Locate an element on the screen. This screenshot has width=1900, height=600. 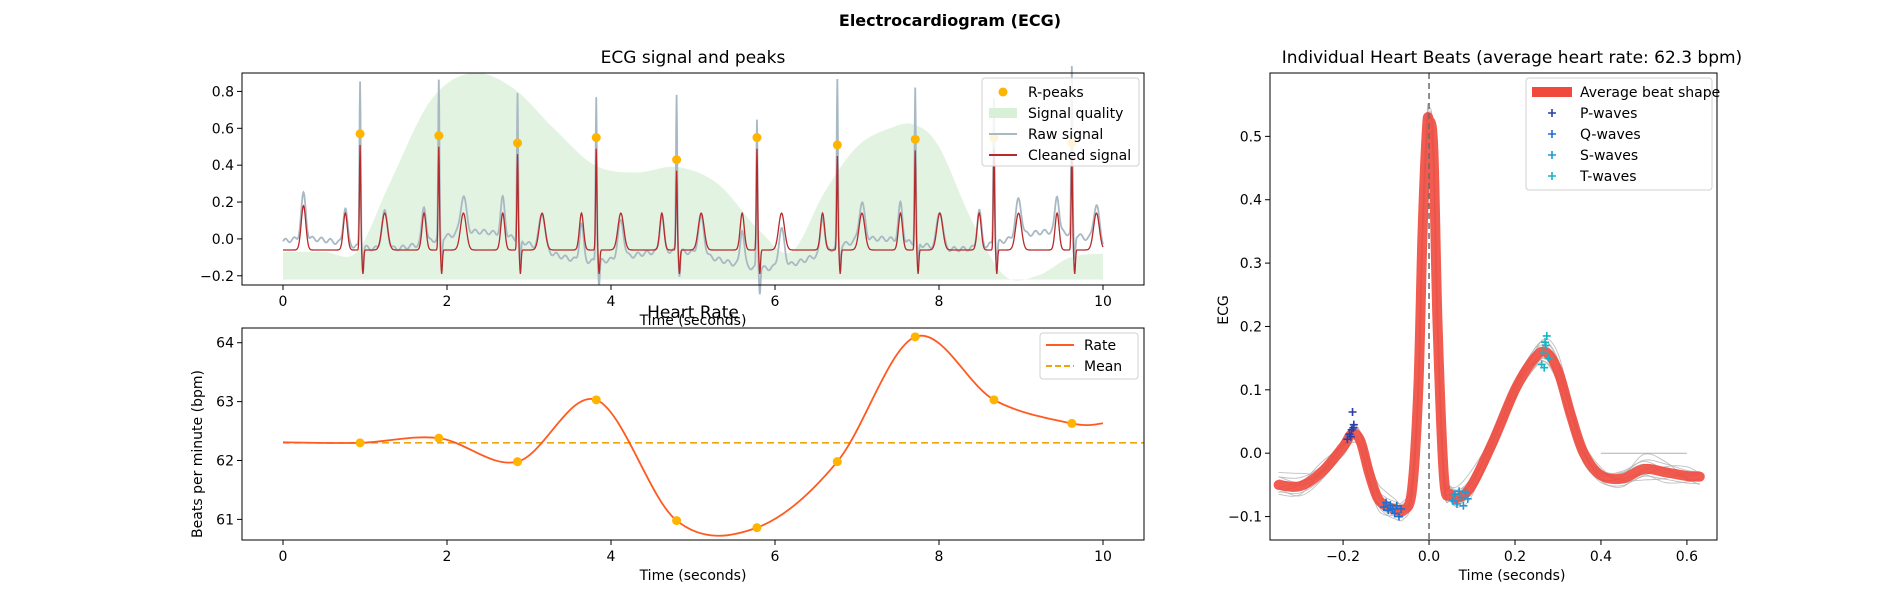
x-tick-label: 0.4 is located at coordinates (1601, 557).